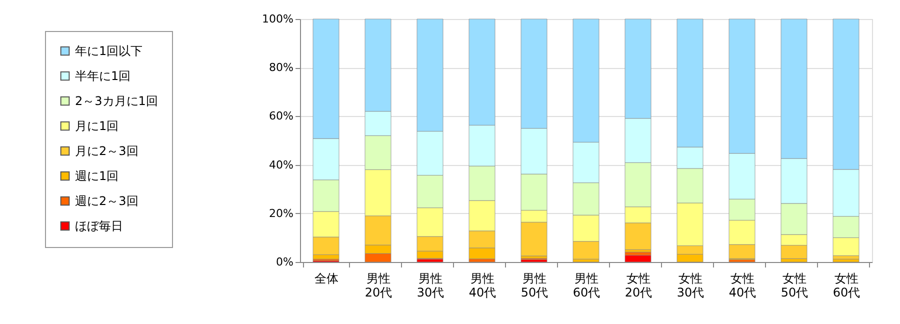  I want to click on x-tick-label: 男性 50代, so click(534, 286).